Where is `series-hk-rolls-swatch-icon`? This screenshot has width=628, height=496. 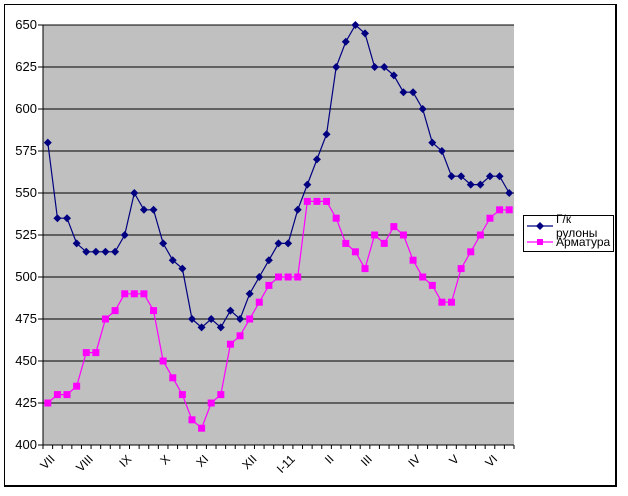
series-hk-rolls-swatch-icon is located at coordinates (540, 225).